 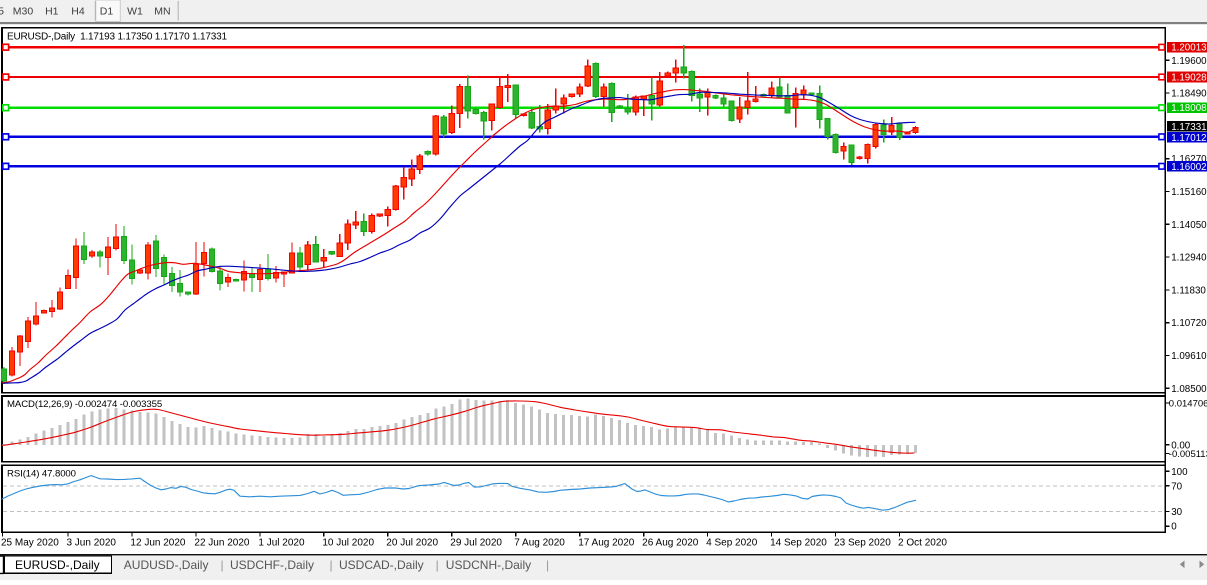 What do you see at coordinates (488, 565) in the screenshot?
I see `svg-text: USDCNH-,Daily` at bounding box center [488, 565].